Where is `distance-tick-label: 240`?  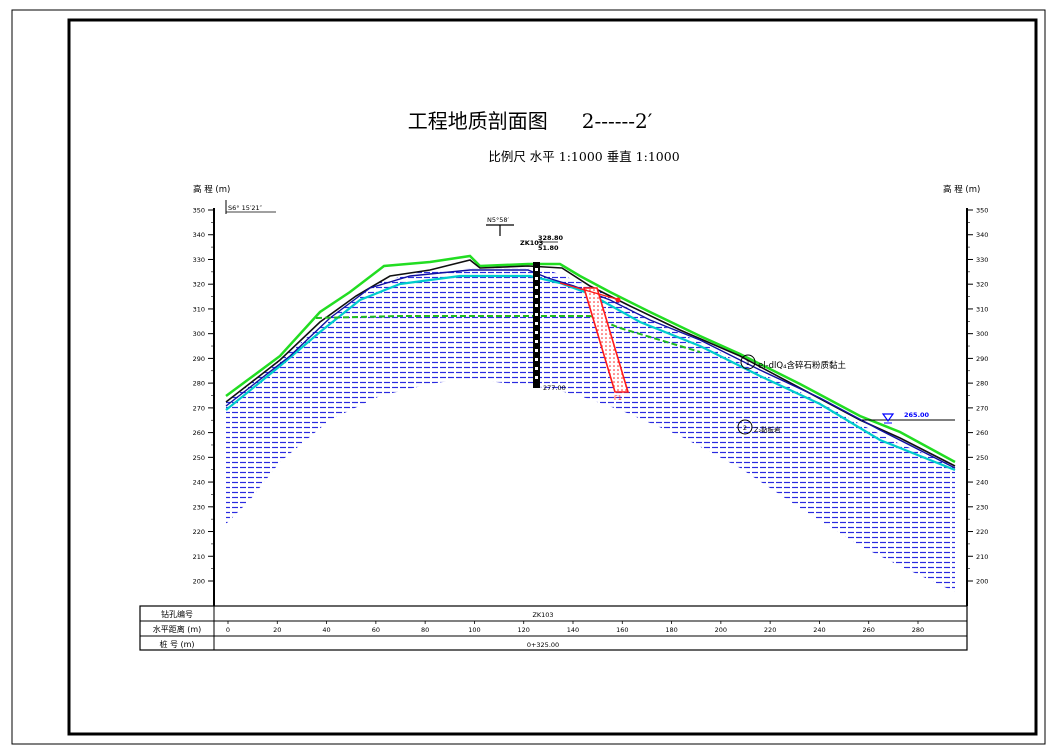 distance-tick-label: 240 is located at coordinates (819, 630).